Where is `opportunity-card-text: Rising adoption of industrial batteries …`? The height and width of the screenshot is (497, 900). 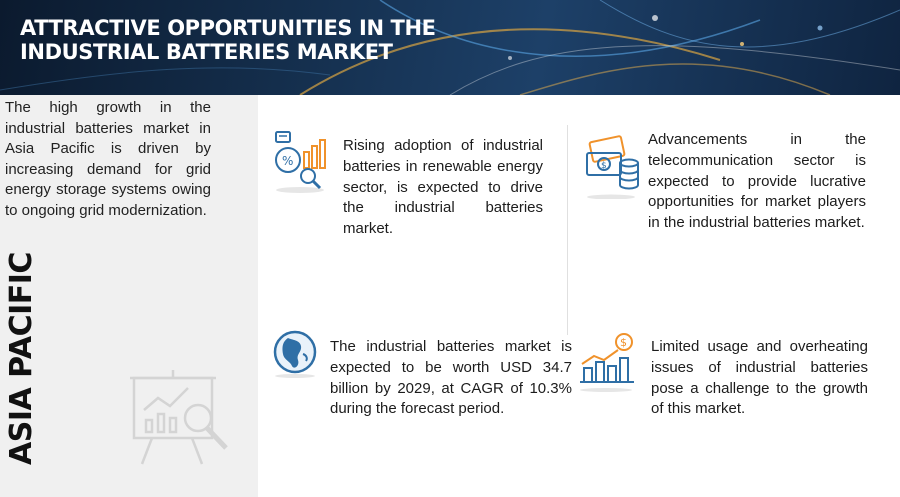
opportunity-card-text: Rising adoption of industrial batteries … is located at coordinates (443, 187).